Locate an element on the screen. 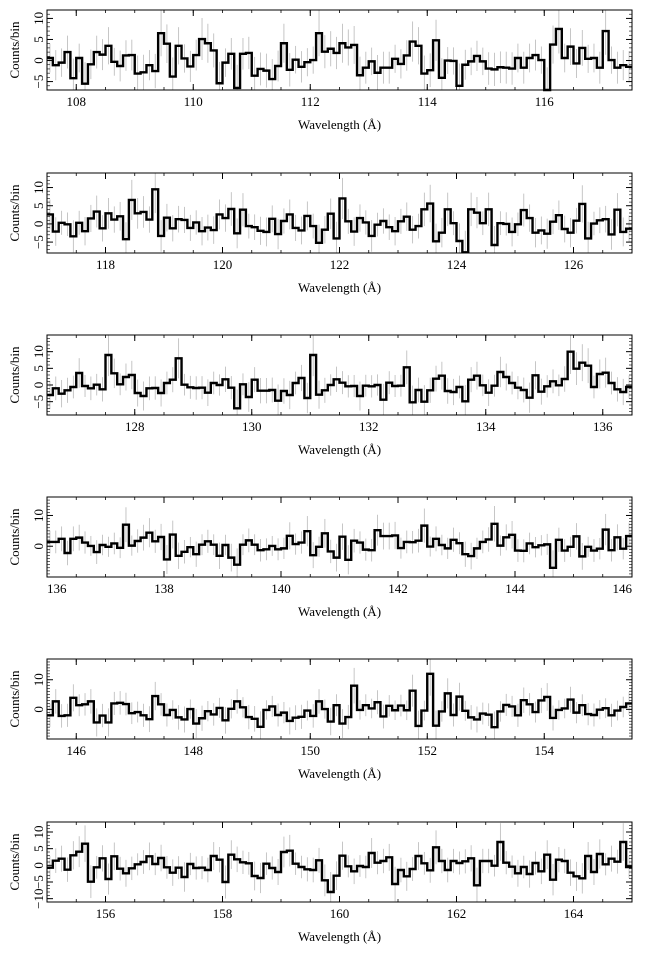 This screenshot has width=652, height=953. x-tick-label: 124 is located at coordinates (457, 264).